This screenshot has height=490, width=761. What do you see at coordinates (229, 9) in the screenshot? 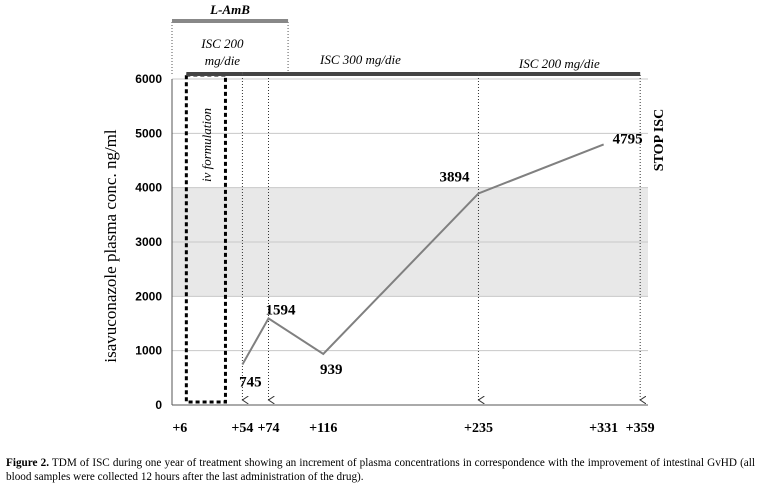
I see `treatment-label-lamb: L-AmB` at bounding box center [229, 9].